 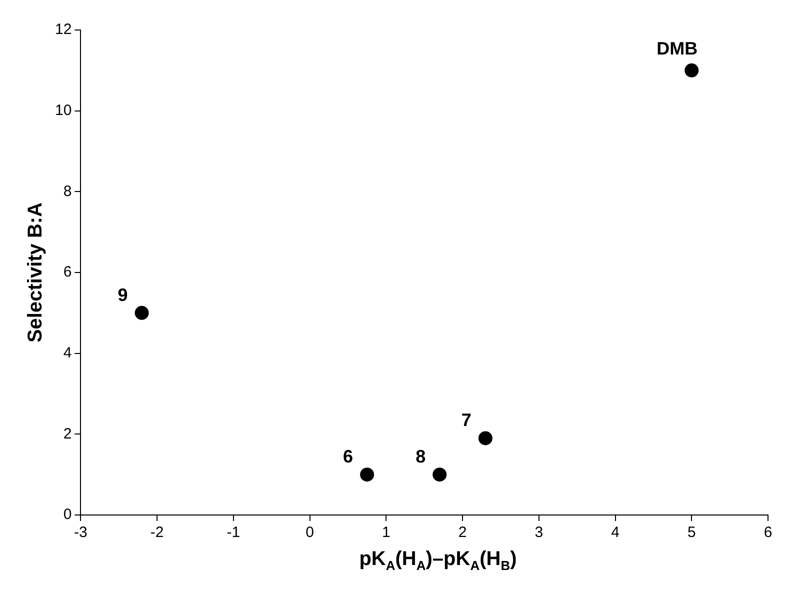 What do you see at coordinates (768, 533) in the screenshot?
I see `x-tick-label: 6` at bounding box center [768, 533].